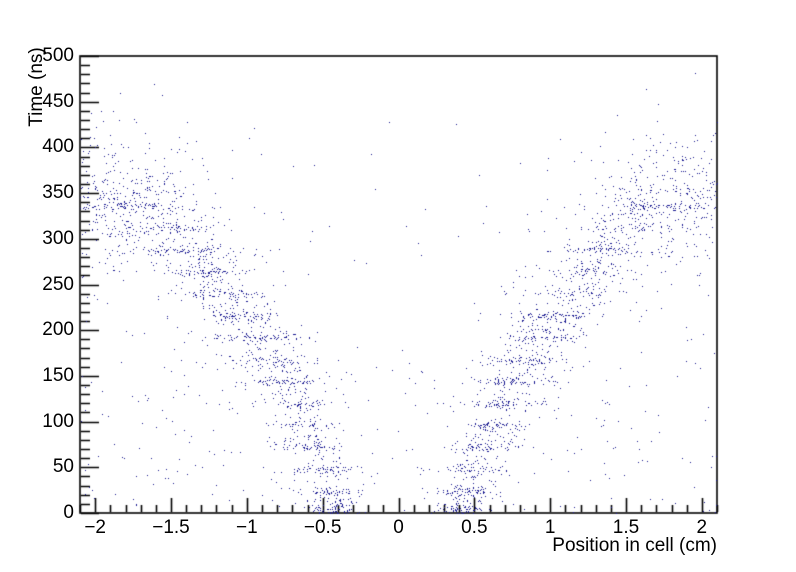 This screenshot has width=796, height=572. Describe the element at coordinates (58, 147) in the screenshot. I see `y-tick-label: 400` at that location.